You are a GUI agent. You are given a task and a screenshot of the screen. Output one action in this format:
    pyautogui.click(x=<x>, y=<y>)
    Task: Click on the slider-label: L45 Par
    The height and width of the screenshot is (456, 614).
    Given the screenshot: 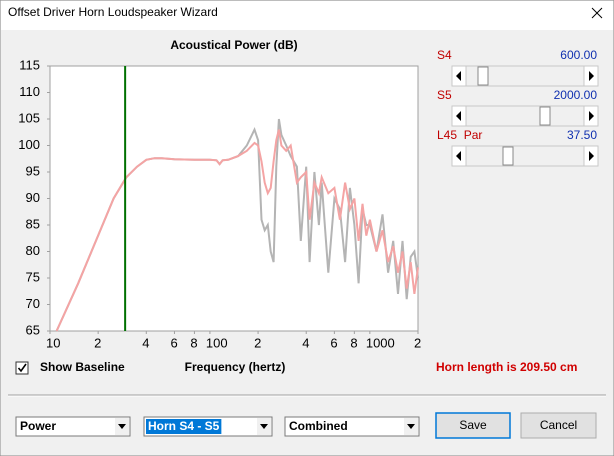 What is the action you would take?
    pyautogui.click(x=459, y=135)
    